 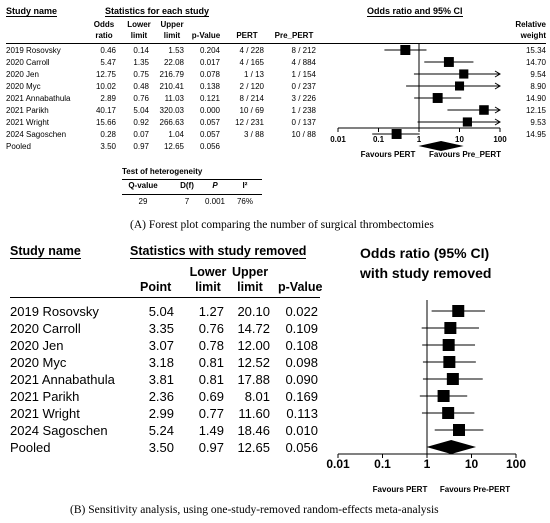 What do you see at coordinates (215, 185) in the screenshot?
I see `p-header: P` at bounding box center [215, 185].